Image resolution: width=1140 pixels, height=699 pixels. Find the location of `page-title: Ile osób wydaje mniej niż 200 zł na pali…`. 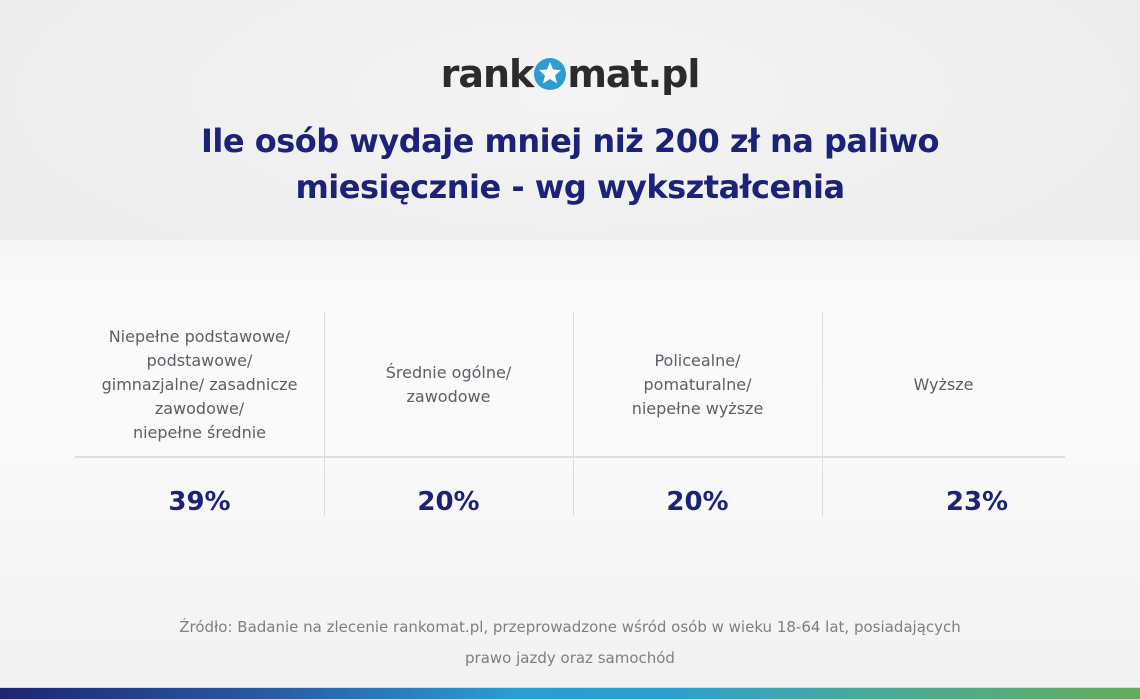

page-title: Ile osób wydaje mniej niż 200 zł na pali… is located at coordinates (570, 164).